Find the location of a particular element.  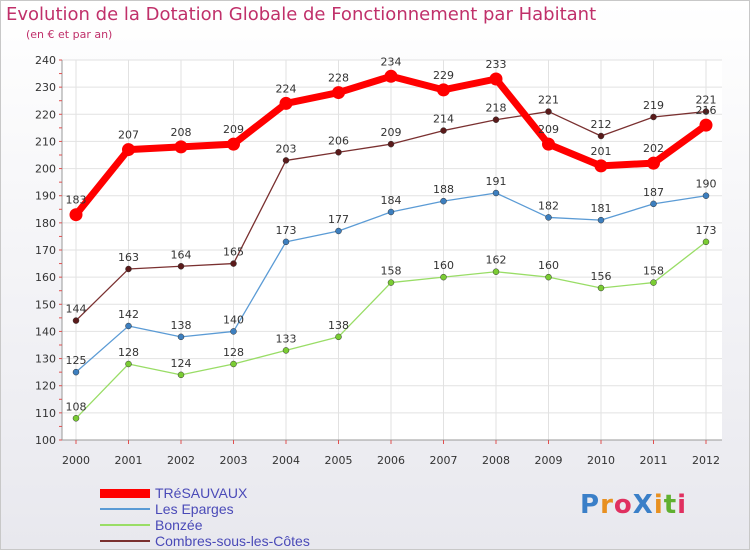

legend-item-les-eparges: Les Eparges is located at coordinates (250, 509).